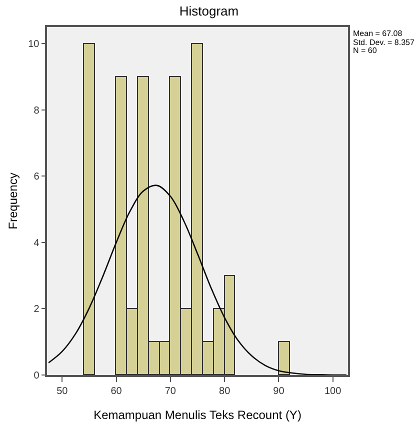  What do you see at coordinates (333, 391) in the screenshot?
I see `x-tick-label: 100` at bounding box center [333, 391].